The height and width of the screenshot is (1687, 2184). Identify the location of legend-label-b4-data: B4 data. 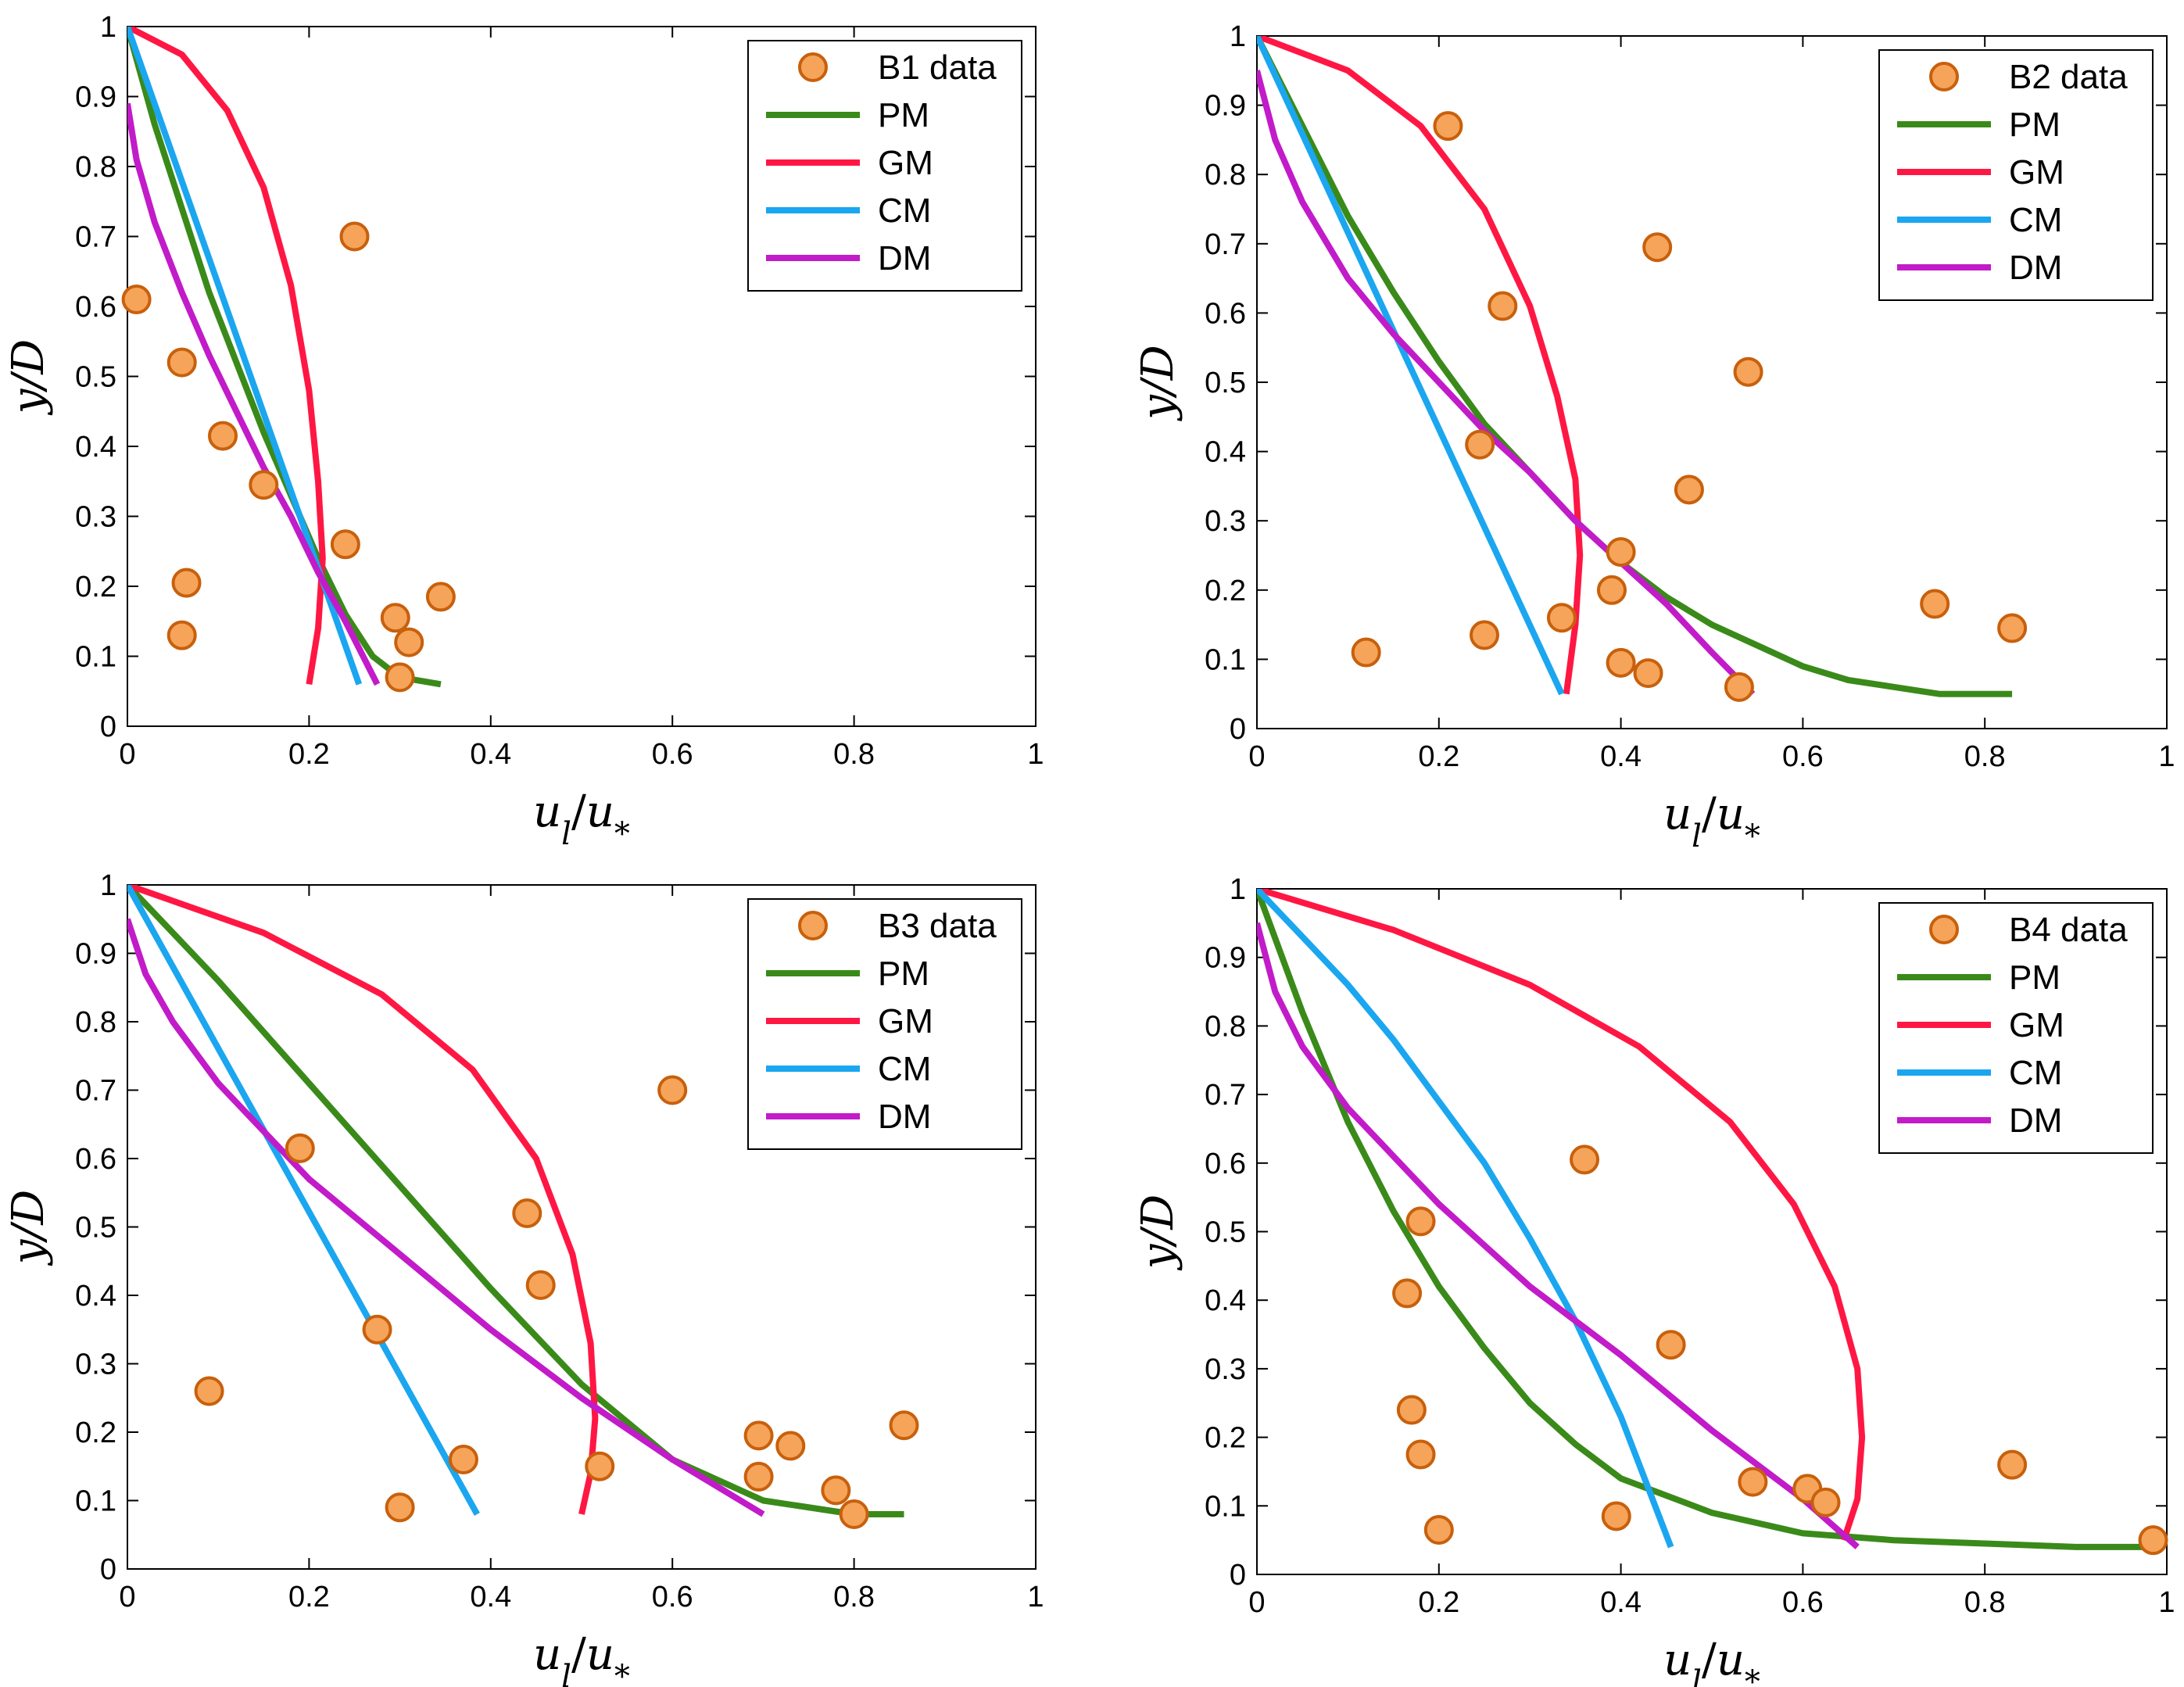
(2068, 930).